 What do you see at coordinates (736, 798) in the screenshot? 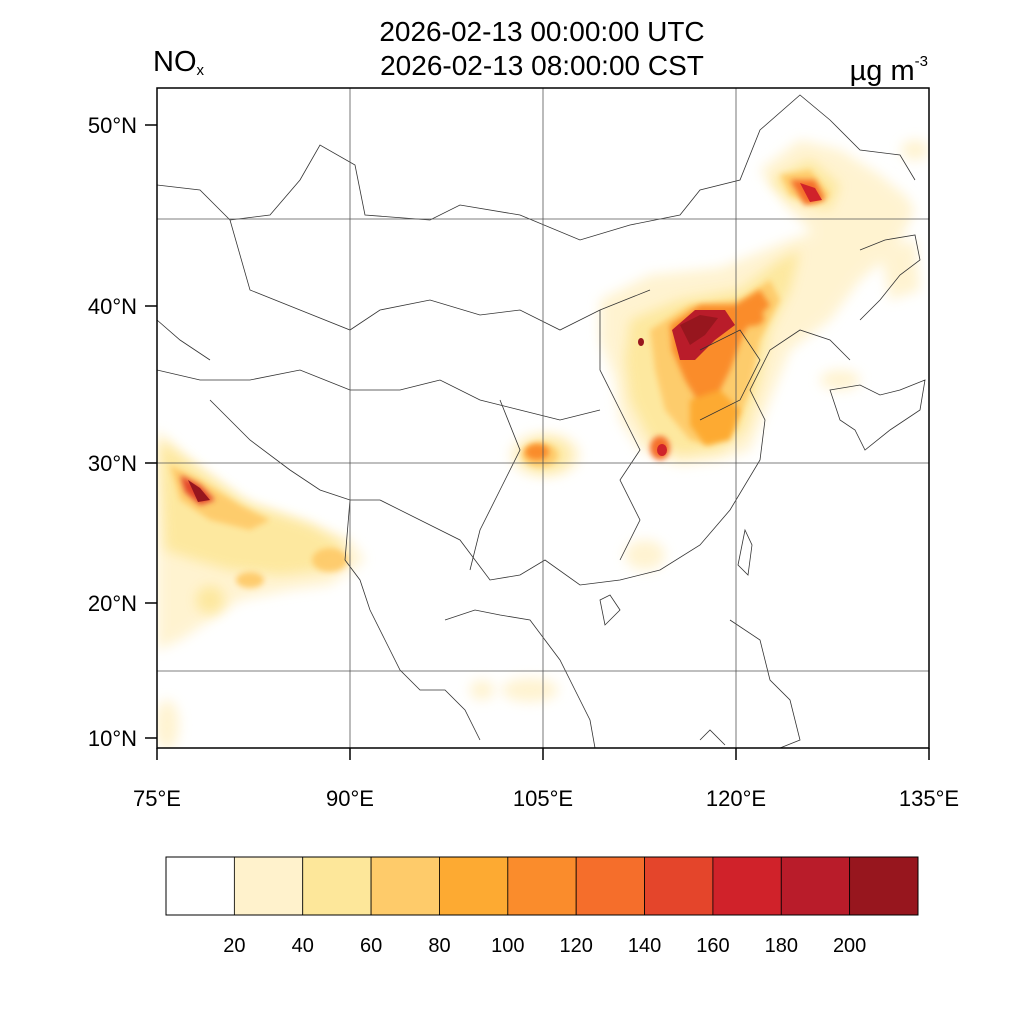
I see `lon-tick-label: 120°E` at bounding box center [736, 798].